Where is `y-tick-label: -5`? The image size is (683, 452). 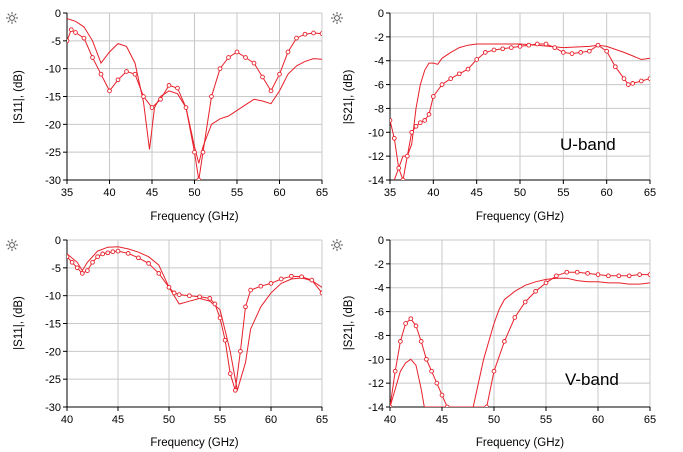 y-tick-label: -5 is located at coordinates (56, 269).